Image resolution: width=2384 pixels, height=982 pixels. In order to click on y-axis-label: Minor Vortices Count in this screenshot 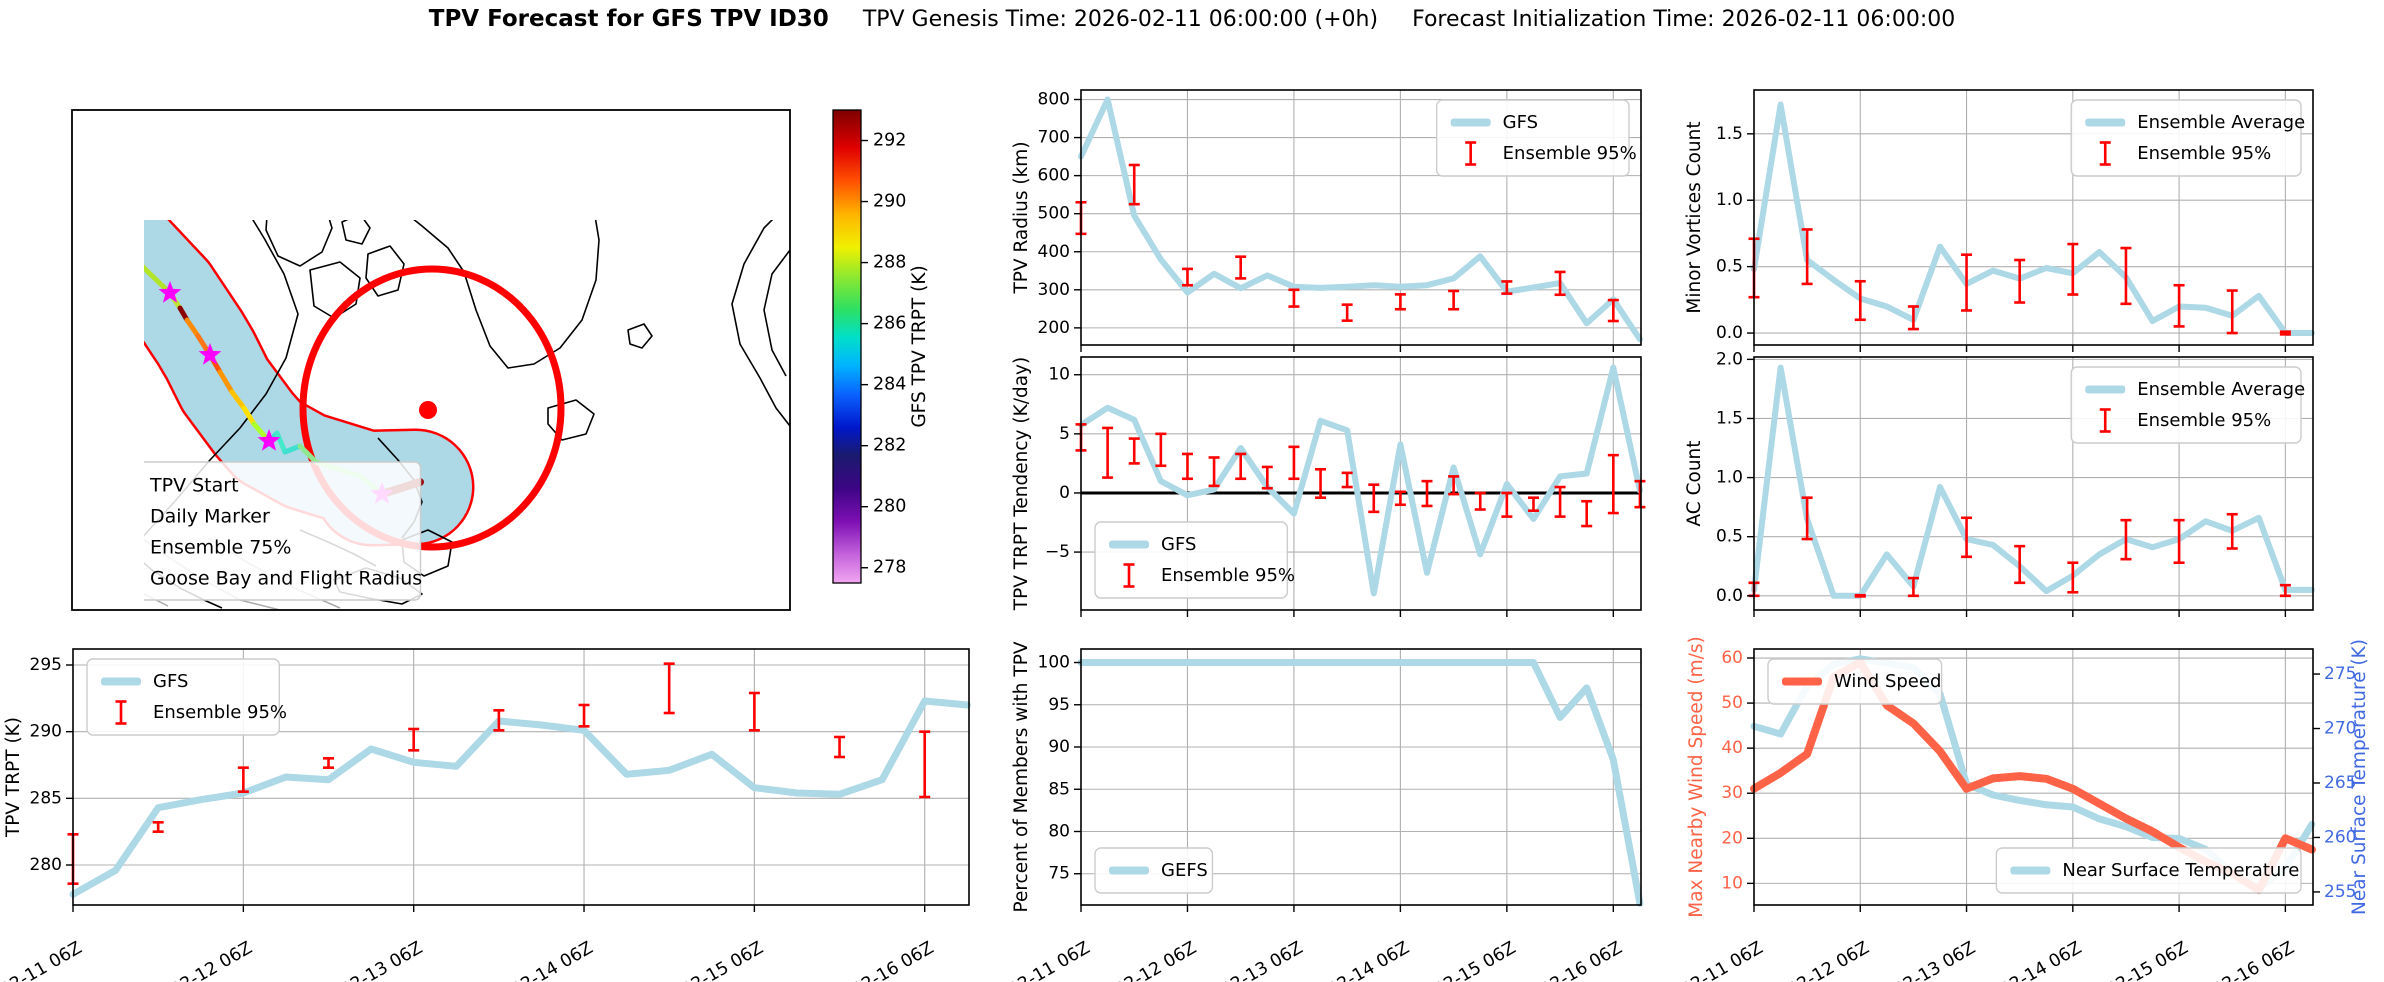, I will do `click(1694, 217)`.